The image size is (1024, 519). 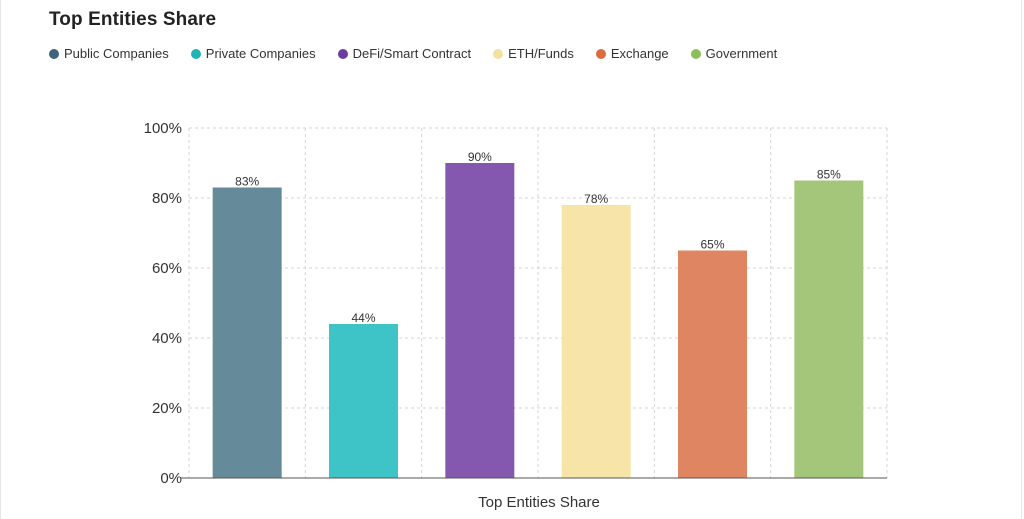 I want to click on legend-label: Government, so click(x=741, y=53).